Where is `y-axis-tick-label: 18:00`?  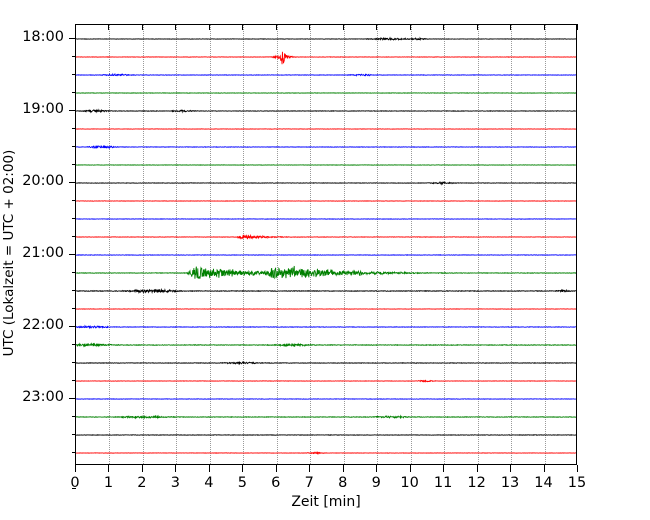 y-axis-tick-label: 18:00 is located at coordinates (43, 37).